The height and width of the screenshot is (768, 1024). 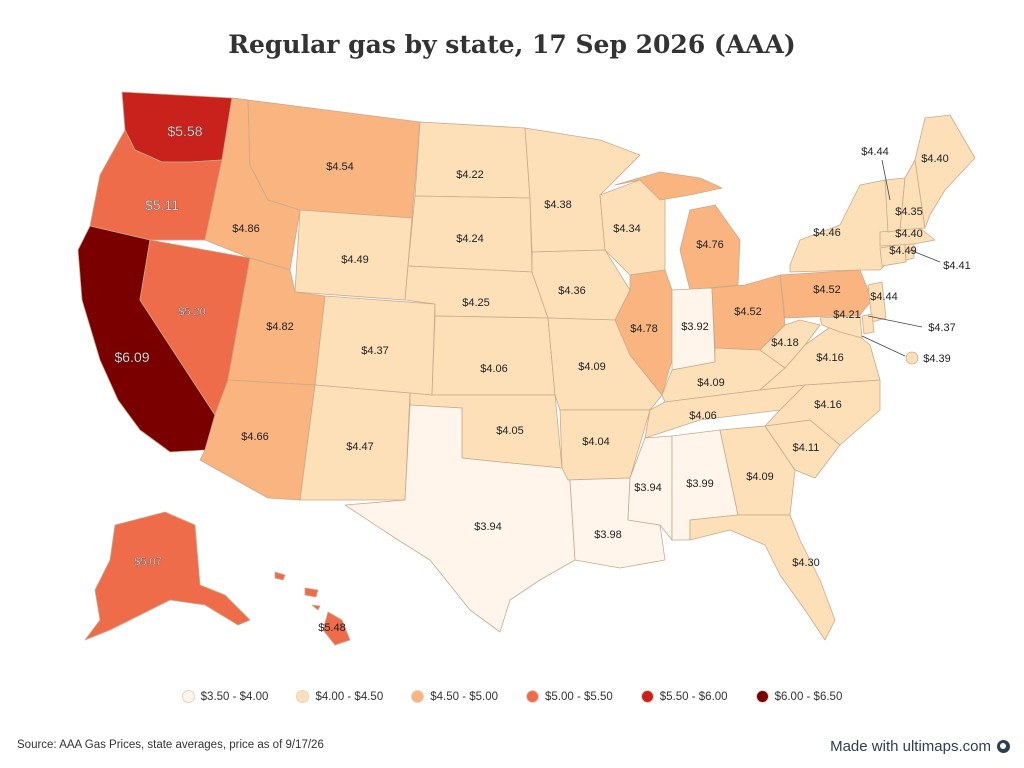 What do you see at coordinates (847, 315) in the screenshot?
I see `price-label-MD: $4.21` at bounding box center [847, 315].